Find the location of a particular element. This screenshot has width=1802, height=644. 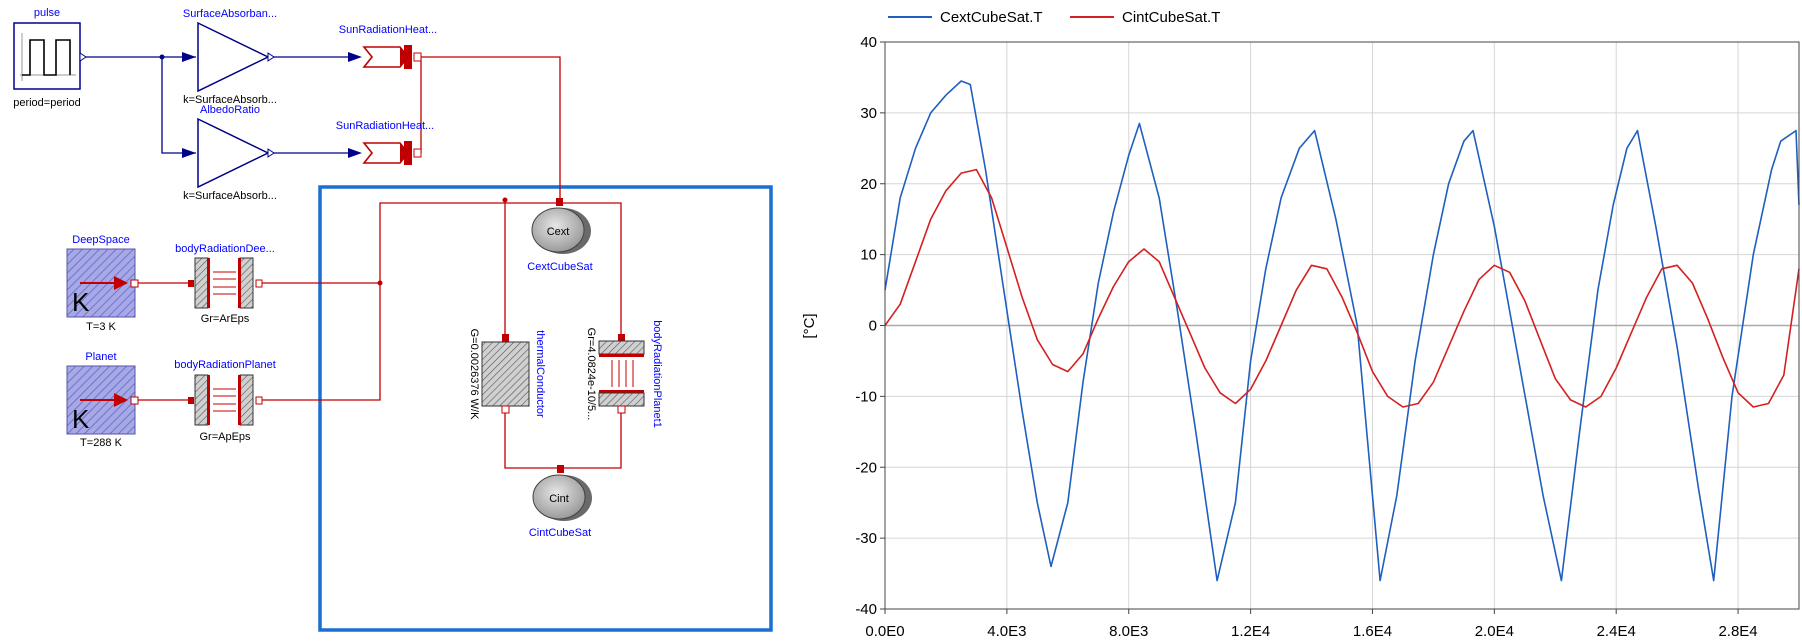

y-ticks: -40 -30 -20 -10 0 10 20 30 40 is located at coordinates (870, 326).